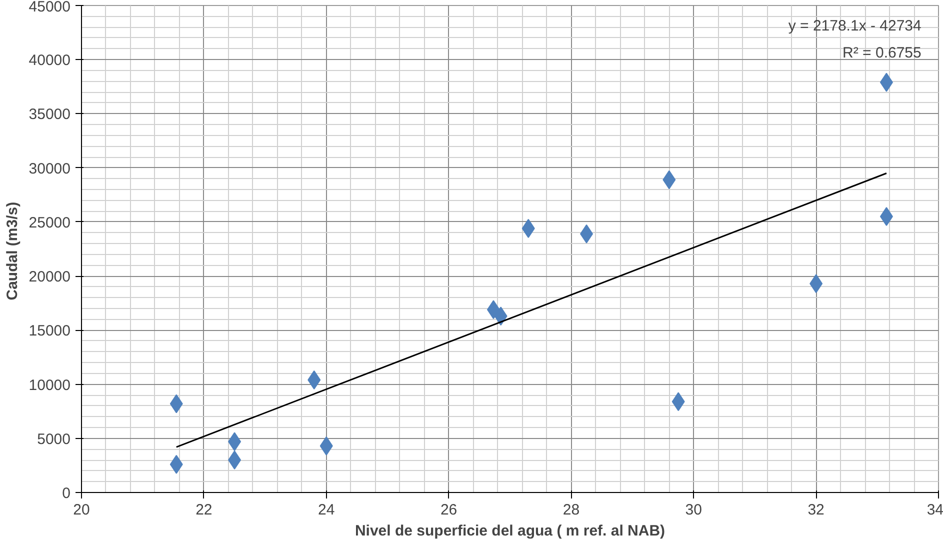  Describe the element at coordinates (693, 510) in the screenshot. I see `x-tick-label: 30` at that location.